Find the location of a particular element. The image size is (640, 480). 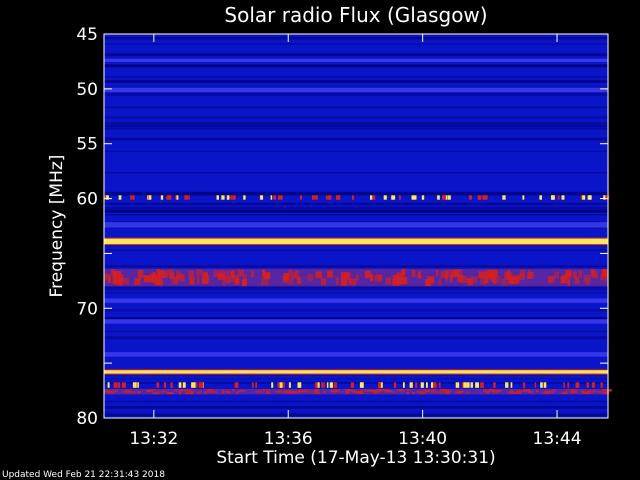

frequency-band-77.6 is located at coordinates (358, 391).